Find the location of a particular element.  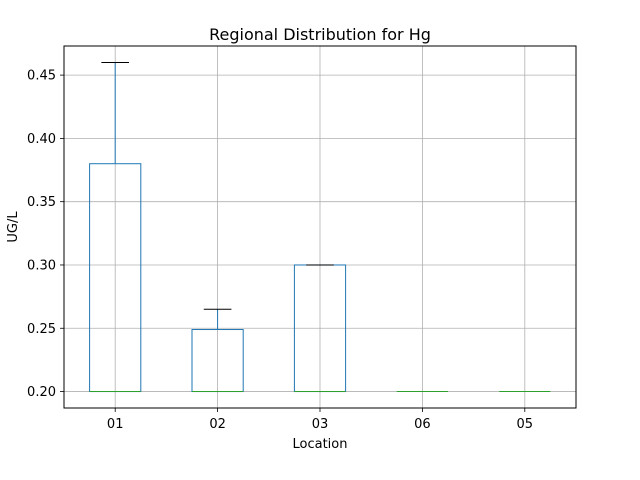

y-axis-label: UG/L is located at coordinates (13, 227).